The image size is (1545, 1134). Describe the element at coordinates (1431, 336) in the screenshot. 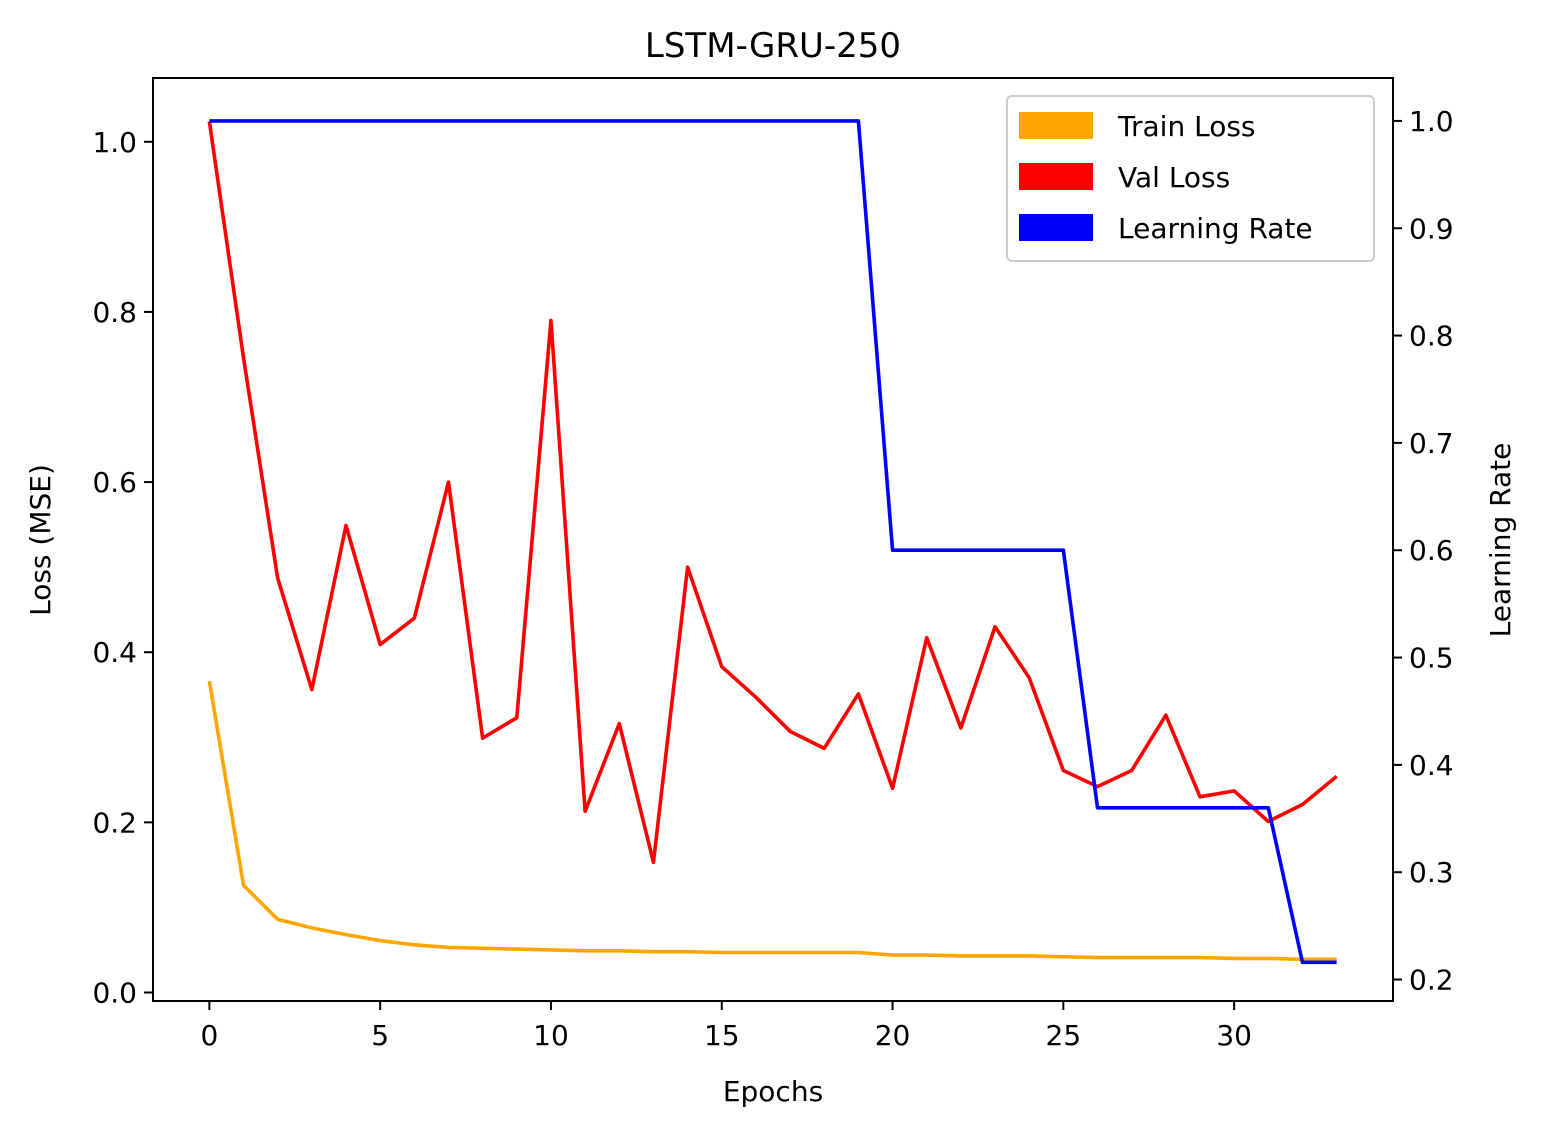

I see `y2-tick-label: 0.8` at that location.